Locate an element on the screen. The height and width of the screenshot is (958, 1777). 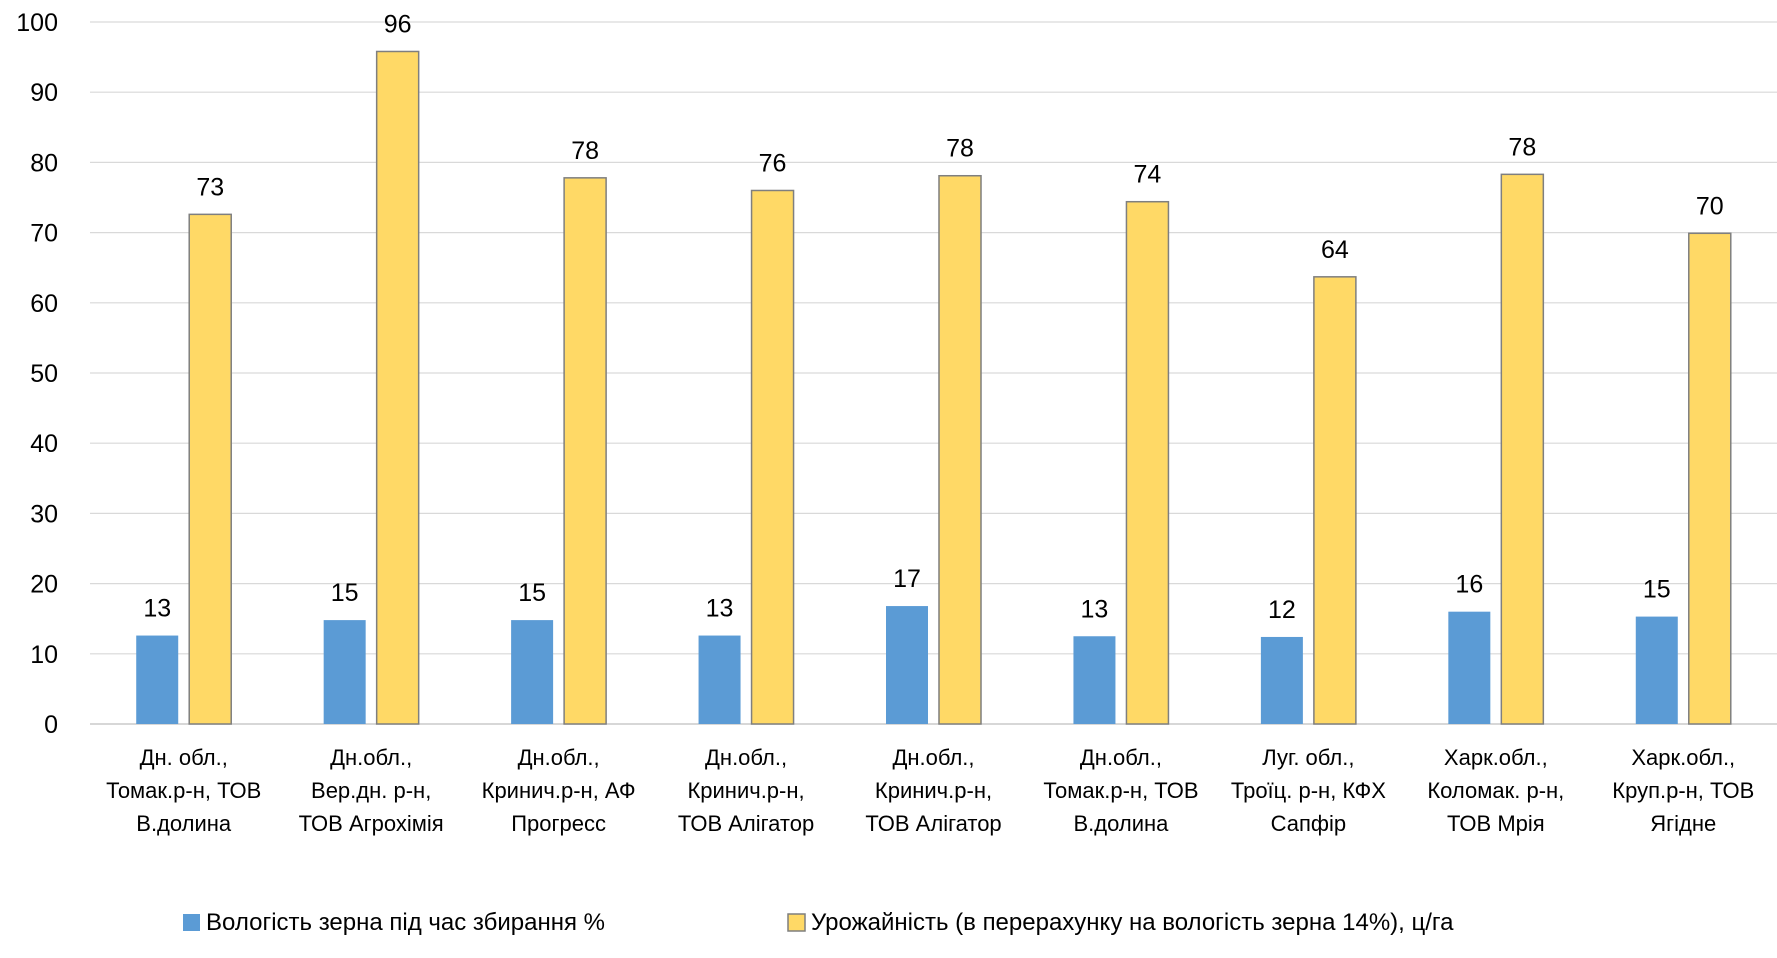
x-tick-label: Дн. обл., is located at coordinates (184, 757).